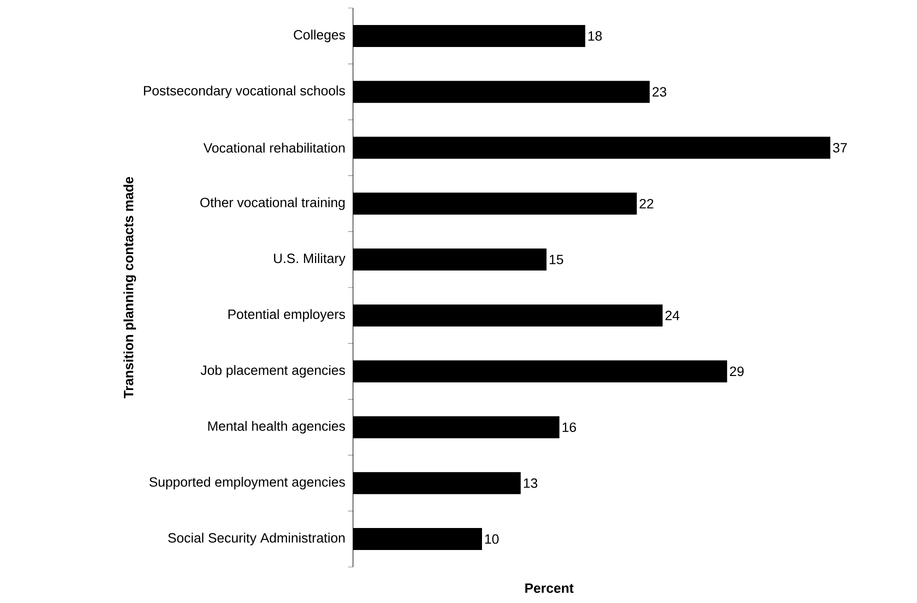 This screenshot has width=917, height=603. Describe the element at coordinates (672, 315) in the screenshot. I see `data-label: 24` at that location.